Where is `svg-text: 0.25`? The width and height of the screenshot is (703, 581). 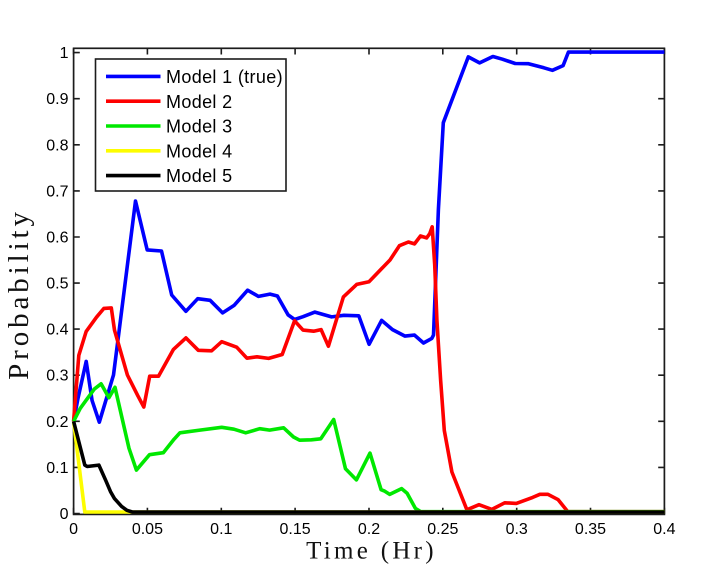 svg-text: 0.25 is located at coordinates (442, 529).